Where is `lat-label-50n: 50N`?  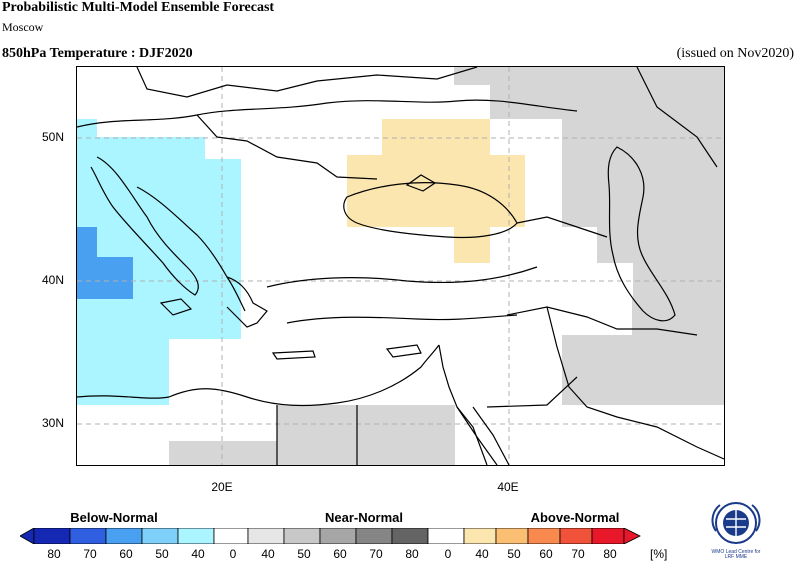
lat-label-50n: 50N is located at coordinates (52, 137).